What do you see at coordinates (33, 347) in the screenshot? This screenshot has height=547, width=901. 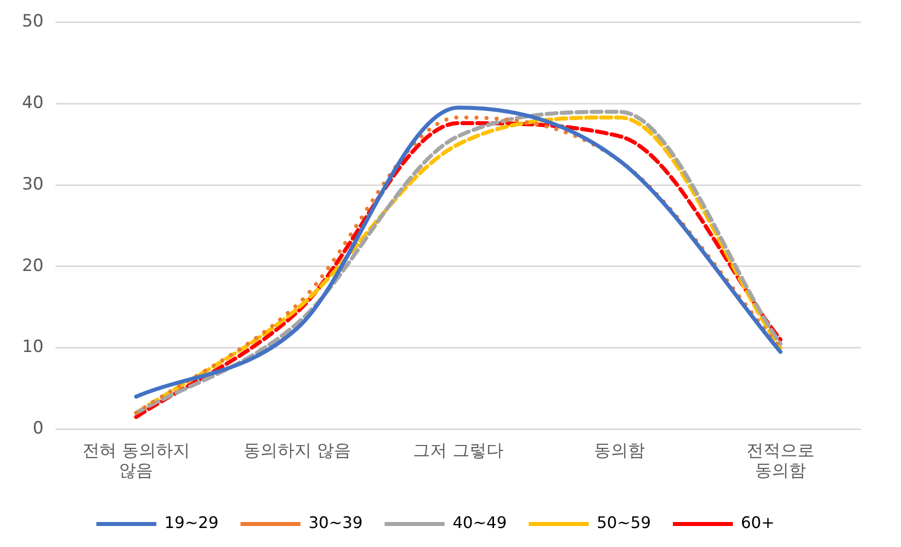 I see `y-tick-label: 10` at bounding box center [33, 347].